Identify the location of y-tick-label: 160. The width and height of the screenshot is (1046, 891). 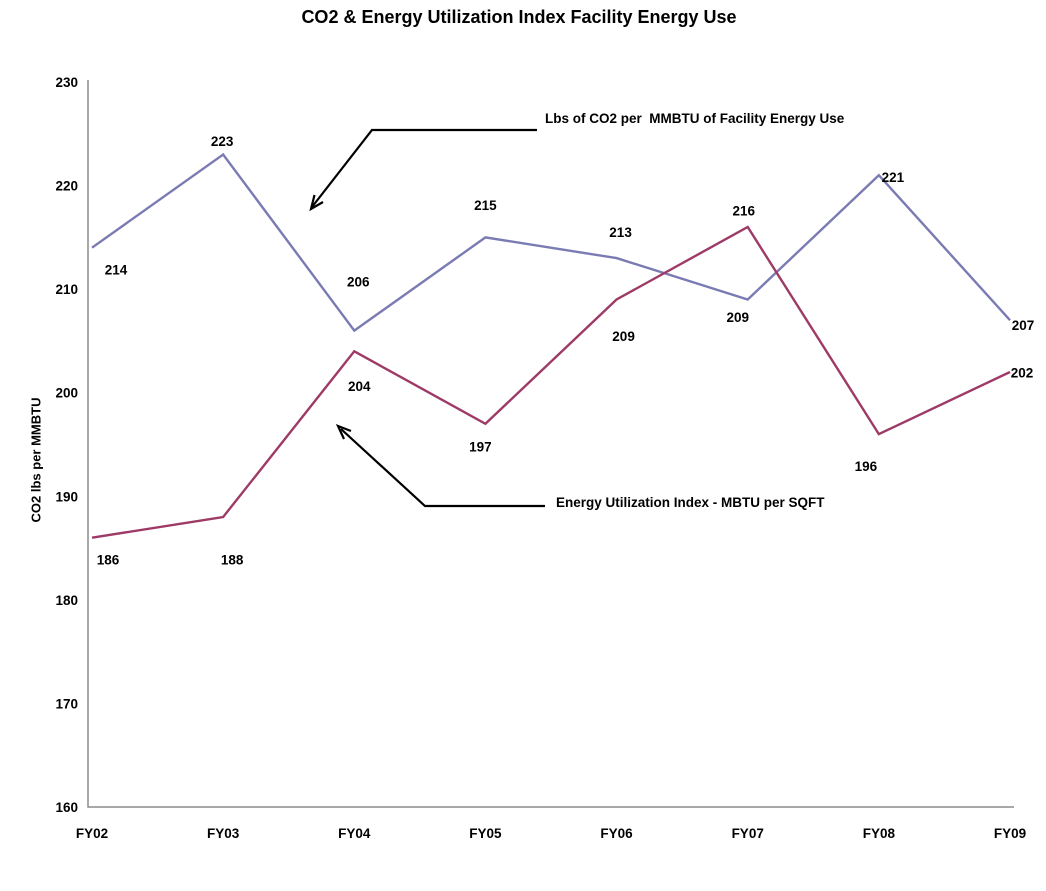
(66, 807).